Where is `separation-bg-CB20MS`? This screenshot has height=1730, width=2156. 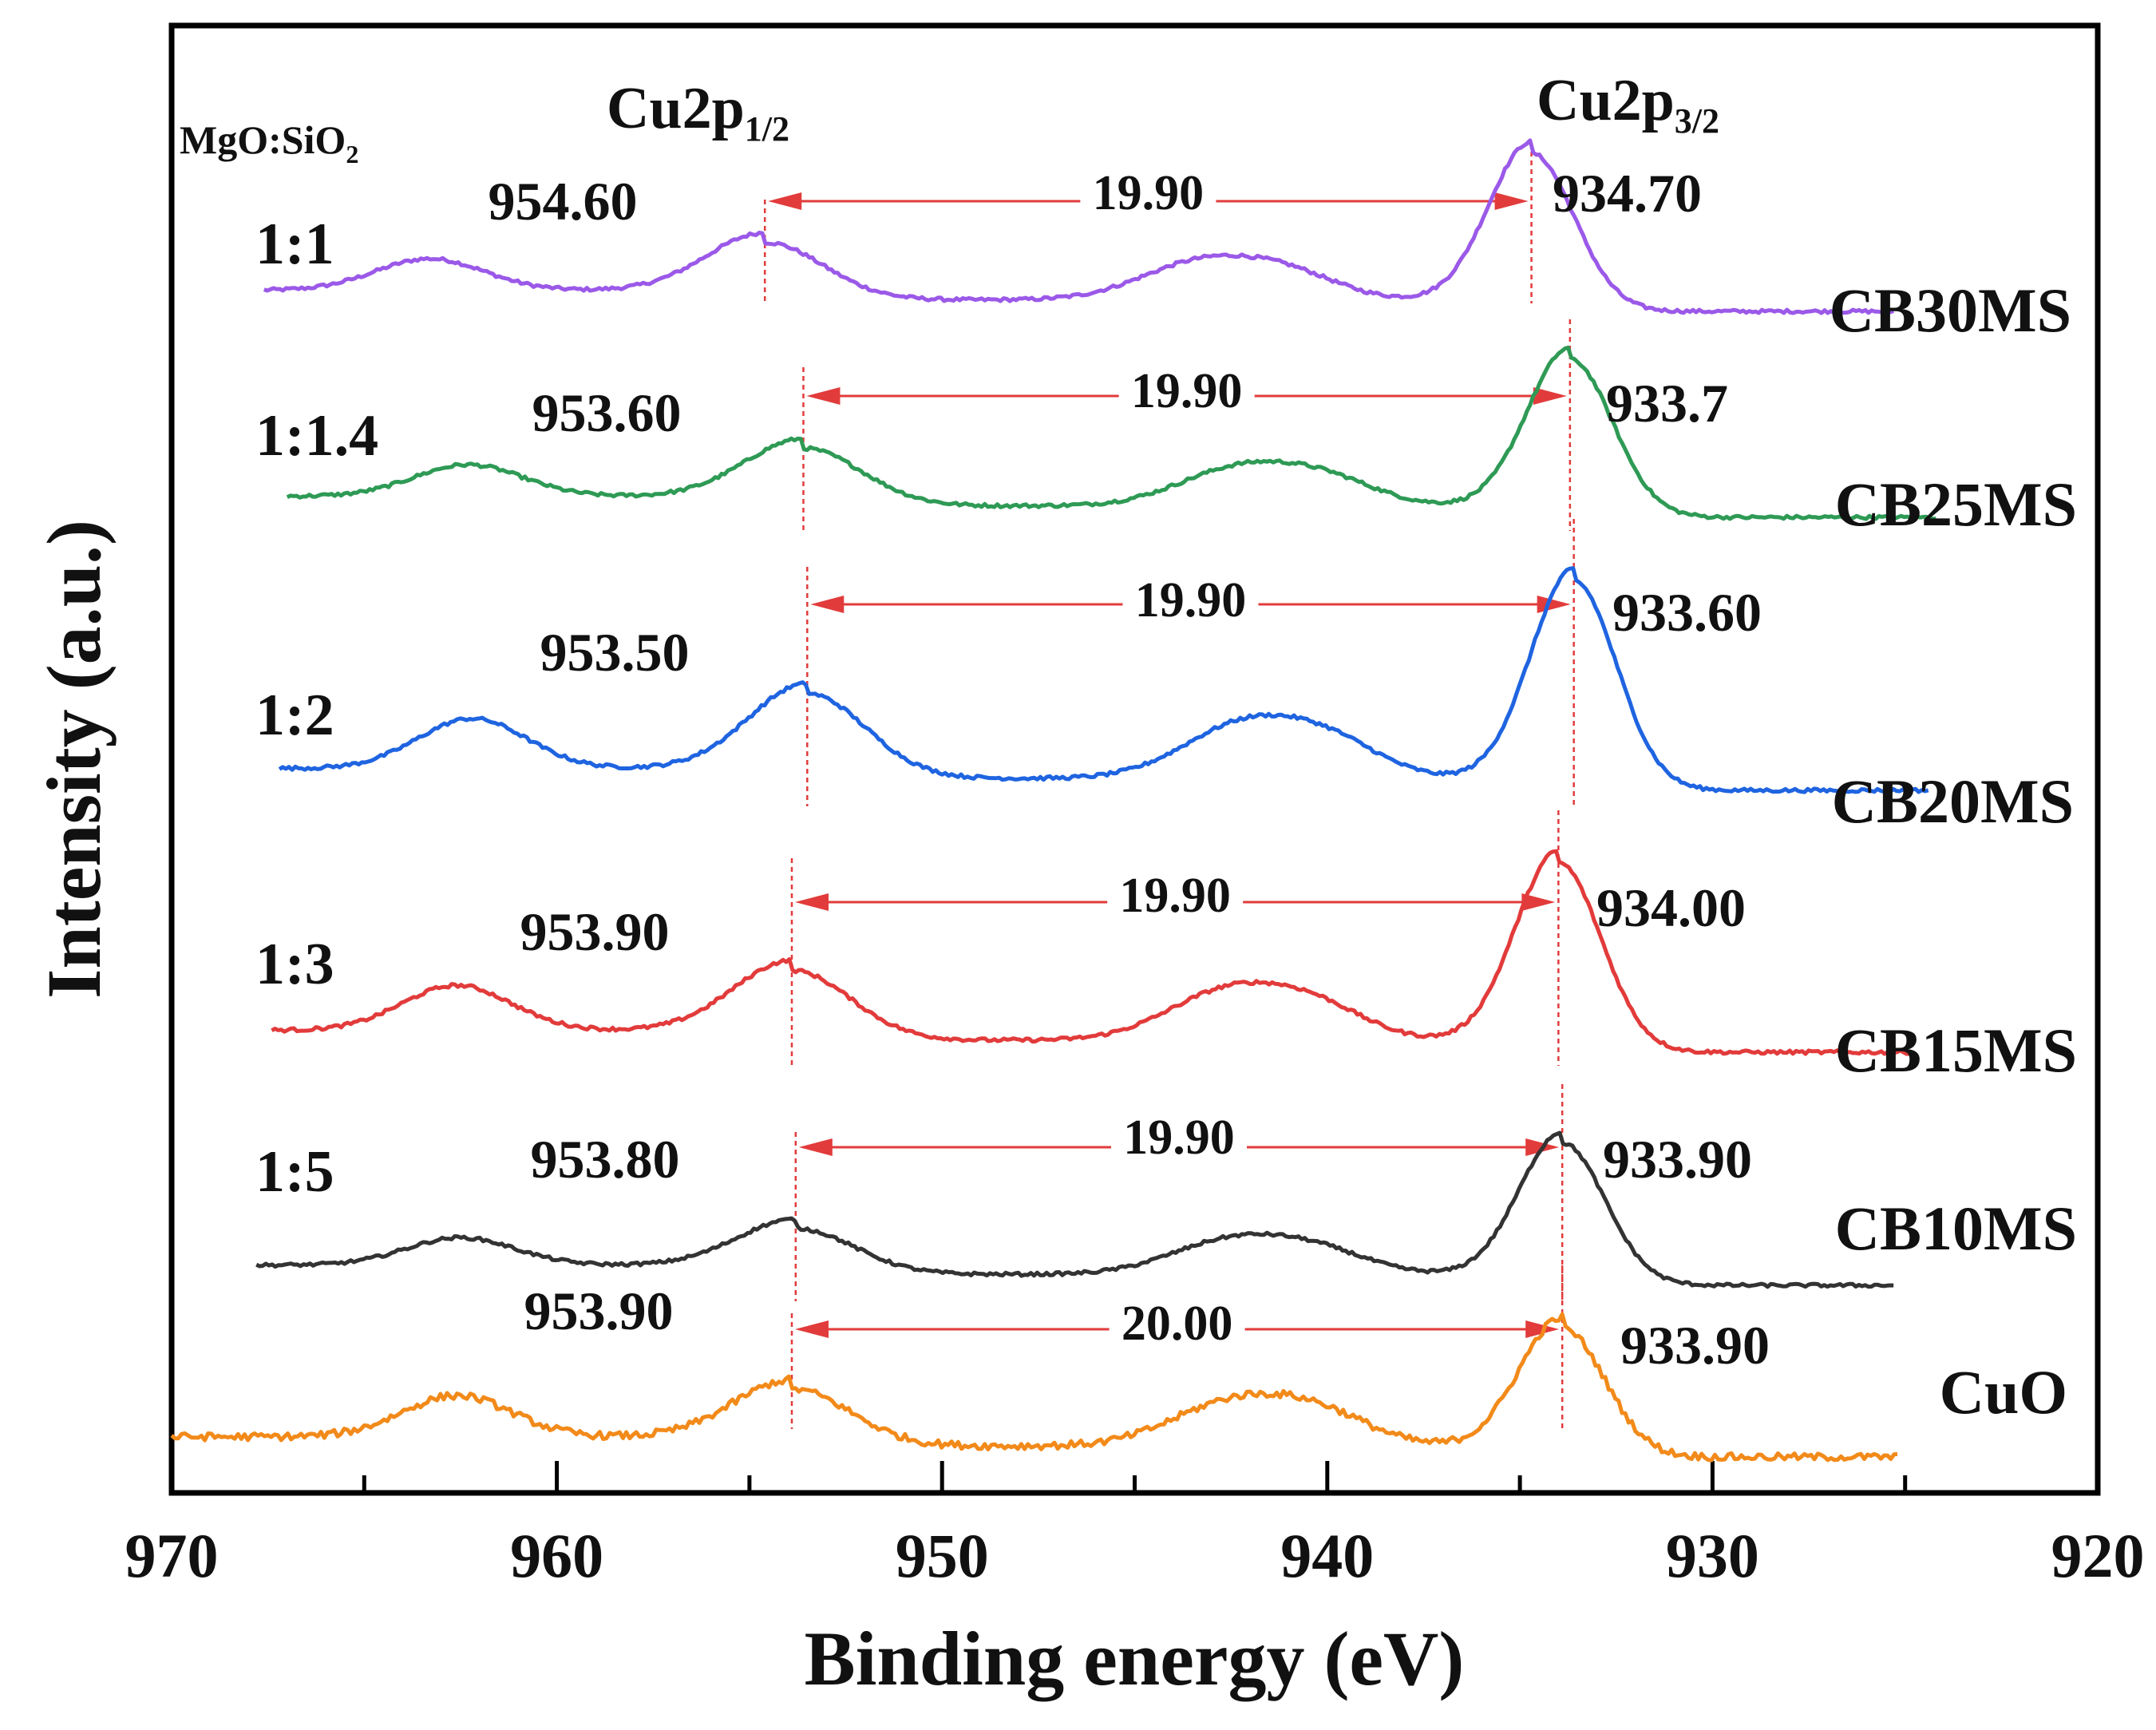 separation-bg-CB20MS is located at coordinates (1190, 599).